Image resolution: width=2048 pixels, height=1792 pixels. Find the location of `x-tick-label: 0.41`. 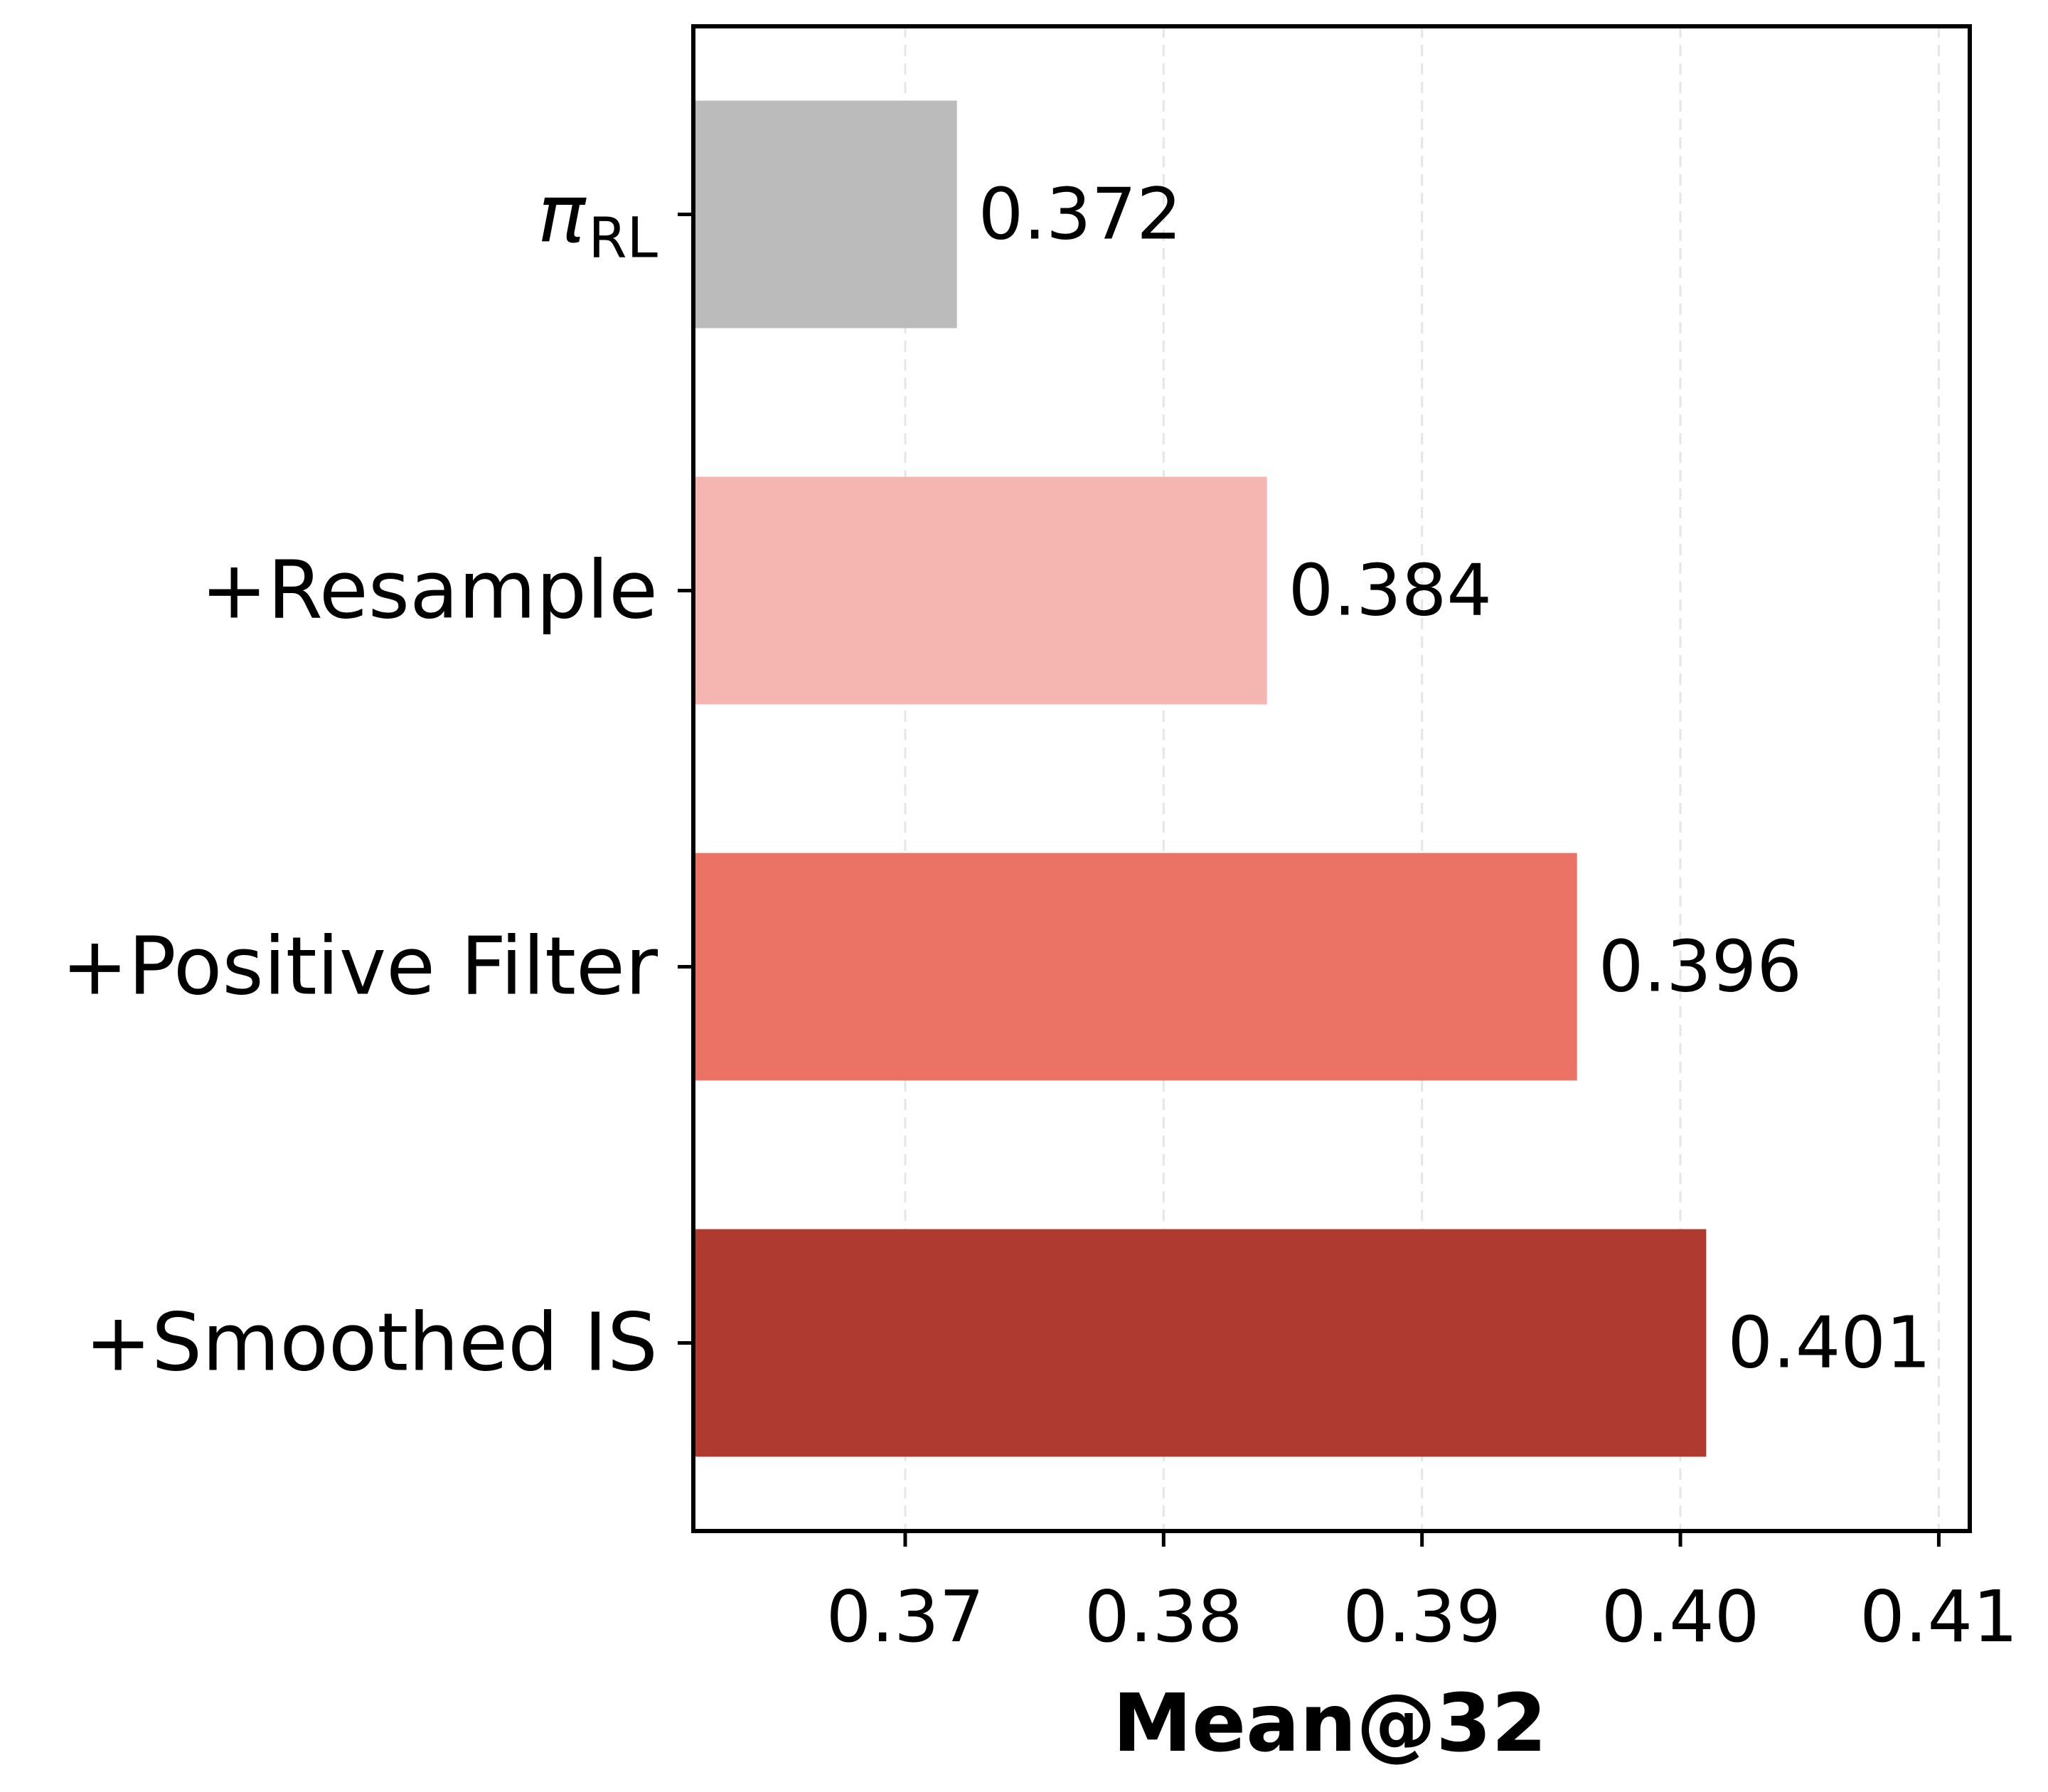

x-tick-label: 0.41 is located at coordinates (1939, 1616).